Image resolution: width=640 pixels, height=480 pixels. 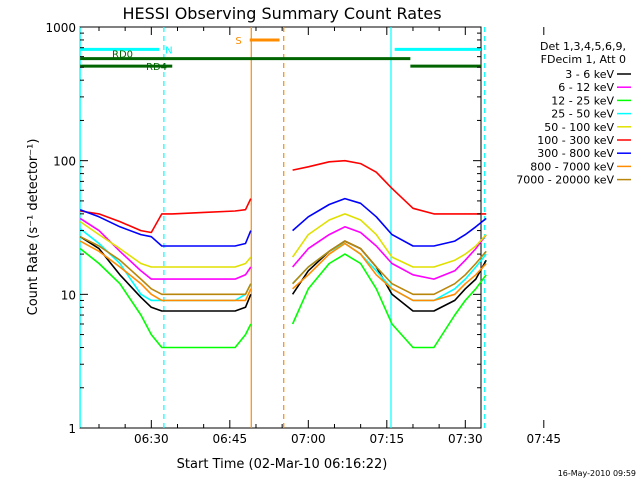 I want to click on chart-title: HESSI Observing Summary Count Rates, so click(x=281, y=13).